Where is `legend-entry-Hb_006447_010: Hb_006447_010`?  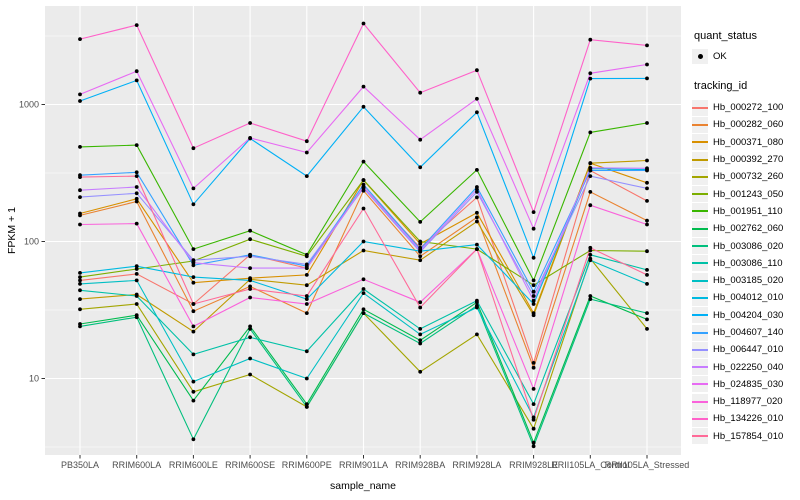 legend-entry-Hb_006447_010: Hb_006447_010 is located at coordinates (745, 349).